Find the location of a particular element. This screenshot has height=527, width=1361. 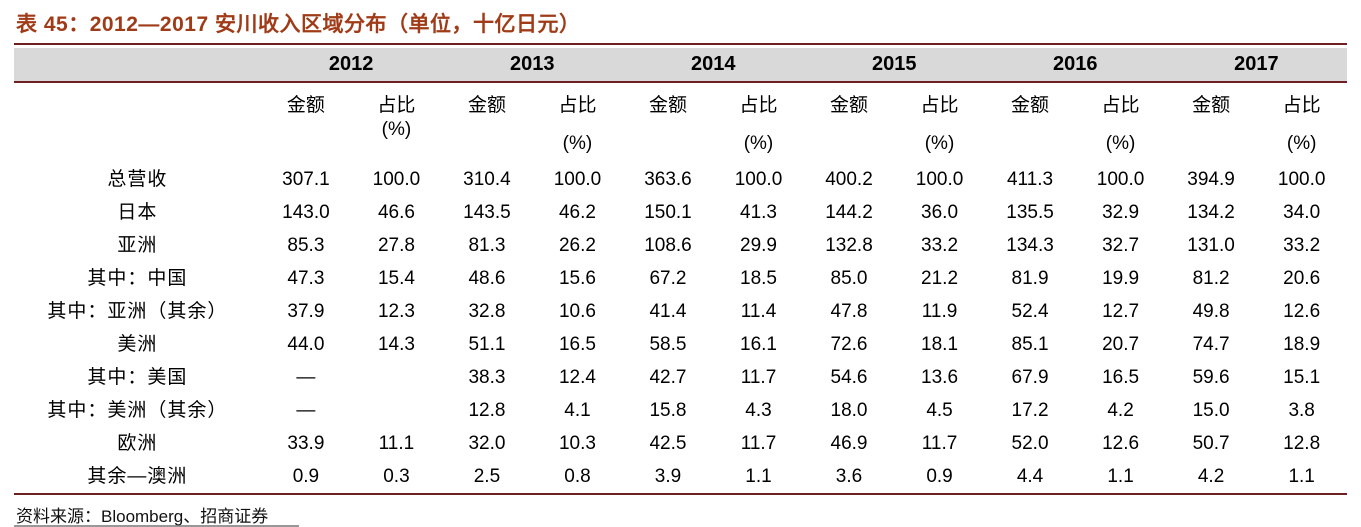

value-cell: 14.3 is located at coordinates (396, 344).